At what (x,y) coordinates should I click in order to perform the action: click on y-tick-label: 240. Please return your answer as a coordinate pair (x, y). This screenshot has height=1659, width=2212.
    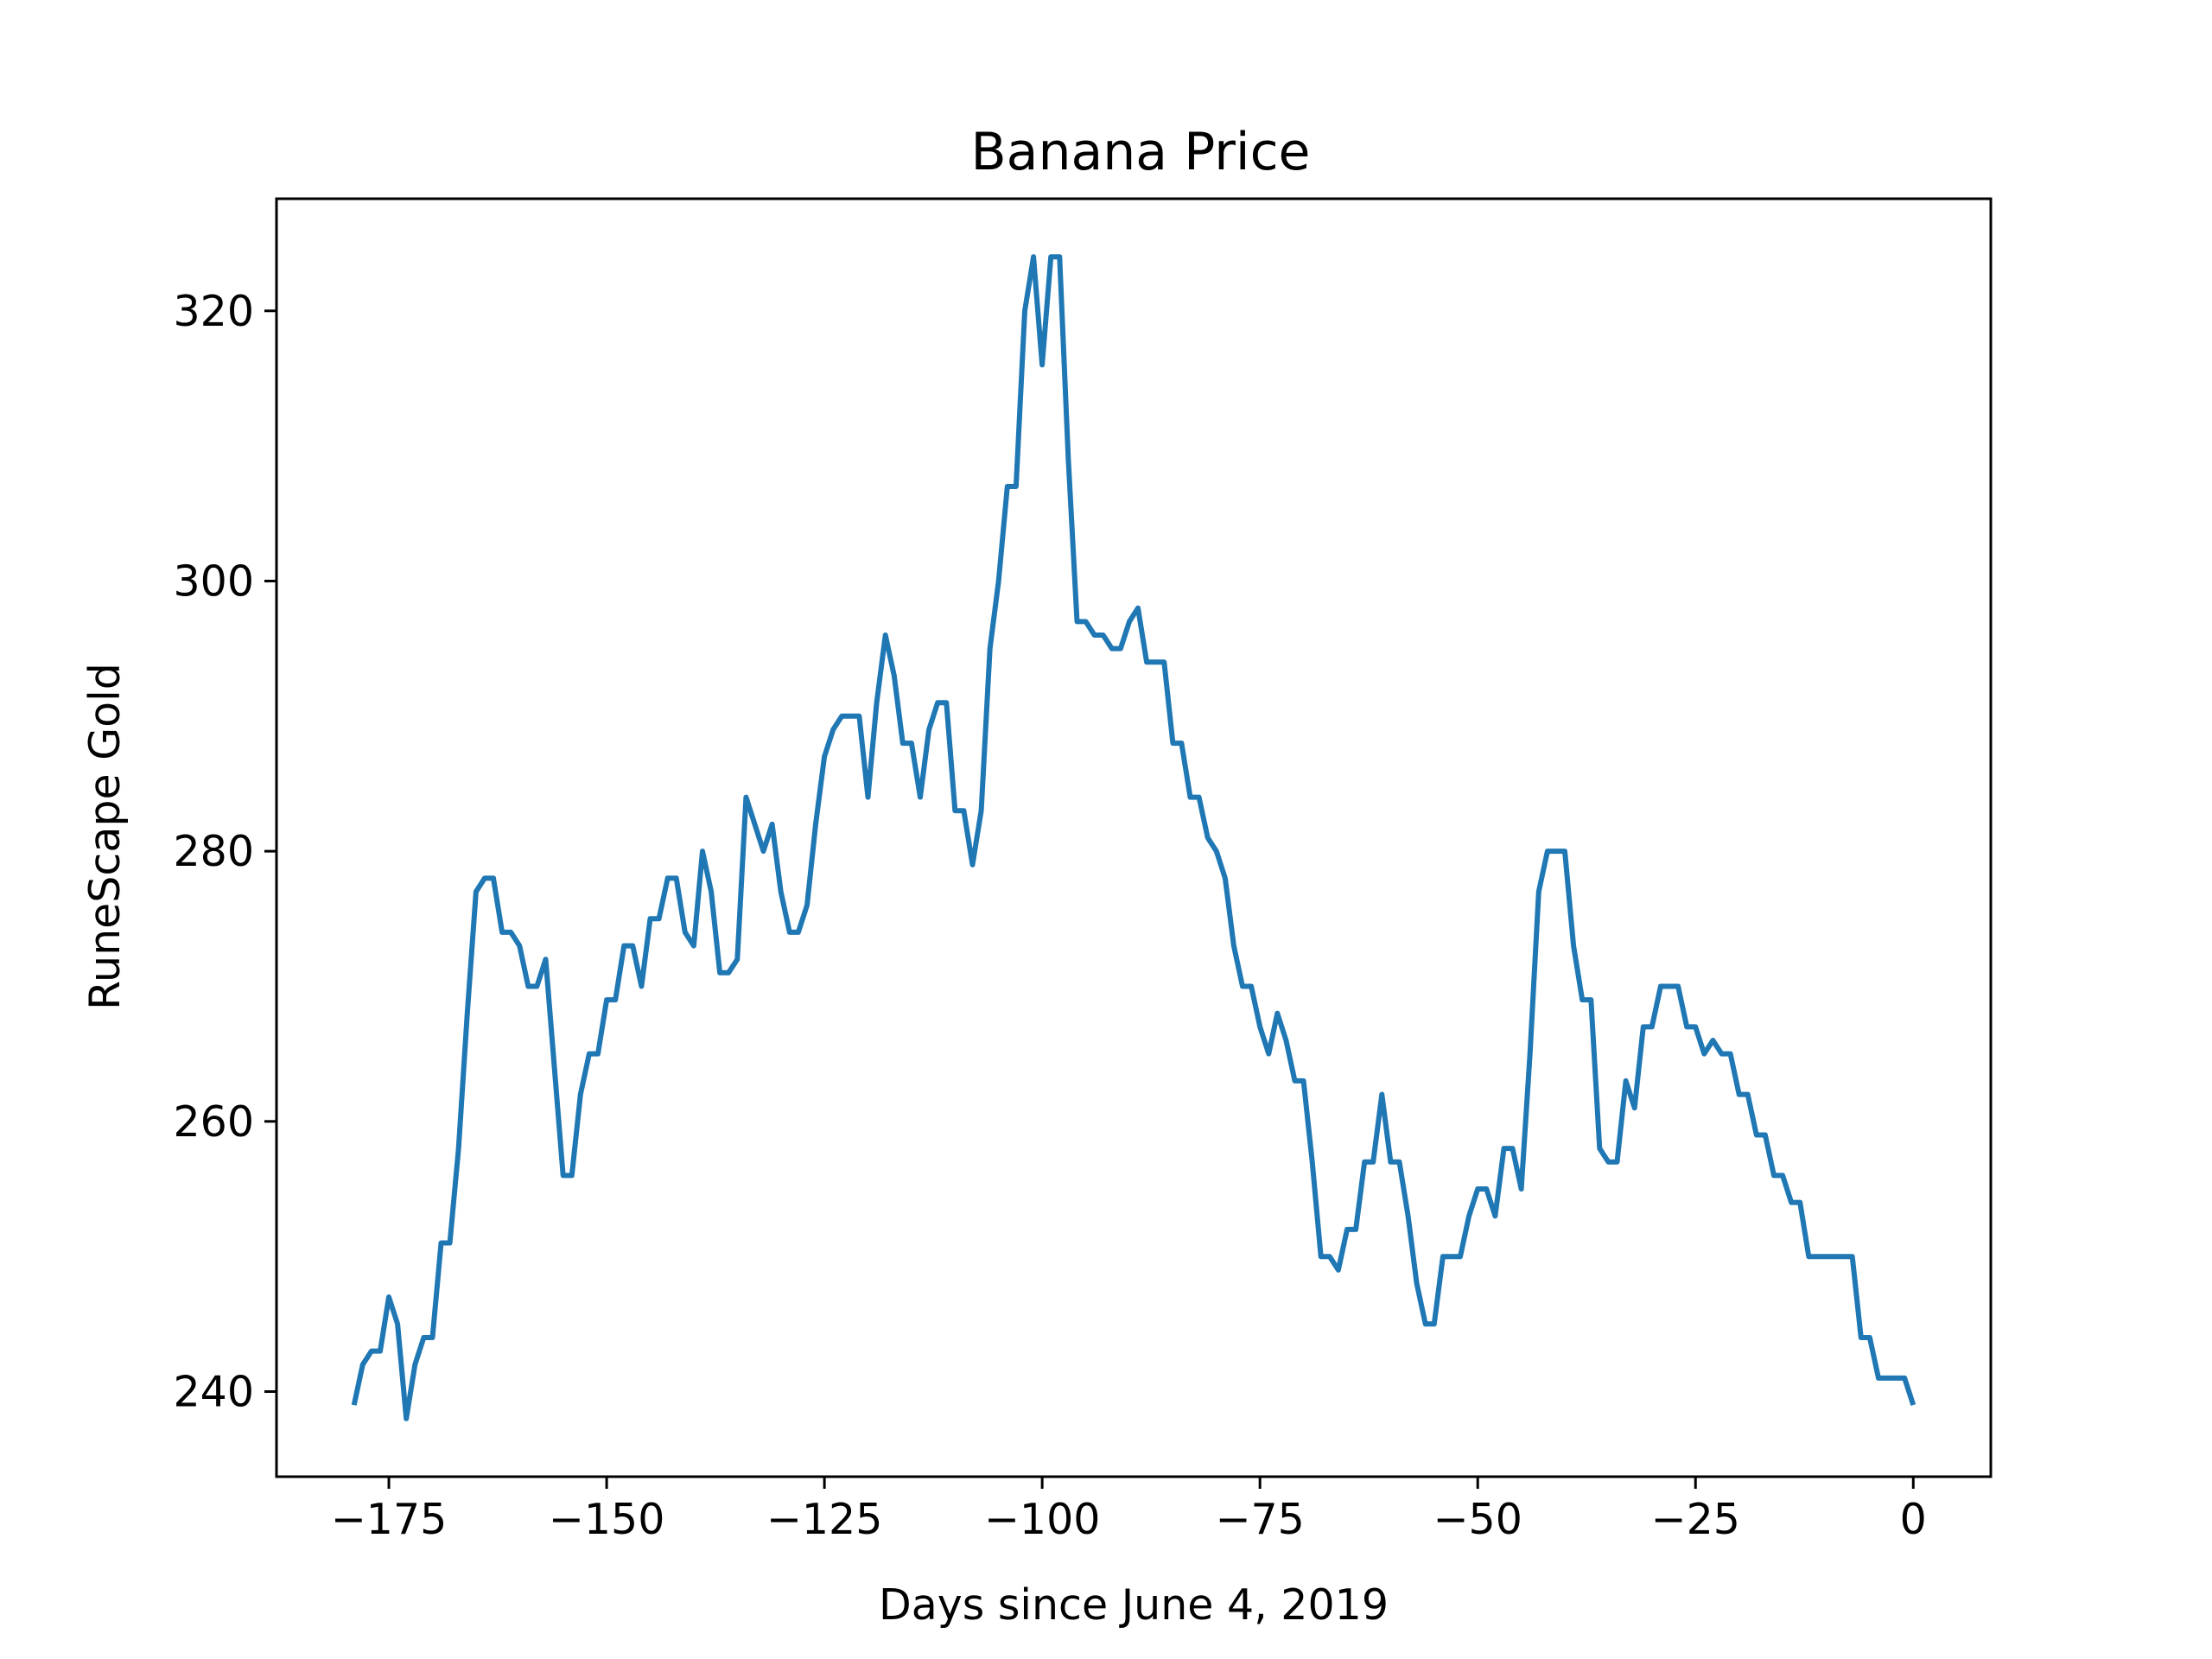
    Looking at the image, I should click on (213, 1392).